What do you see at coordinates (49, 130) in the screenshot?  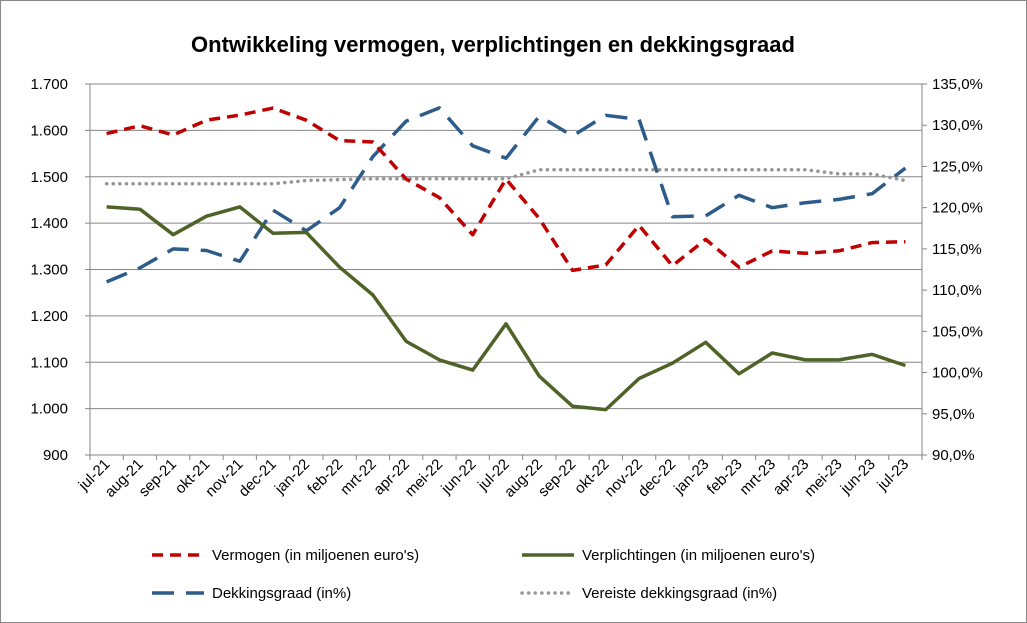 I see `y-left-tick-label: 1.600` at bounding box center [49, 130].